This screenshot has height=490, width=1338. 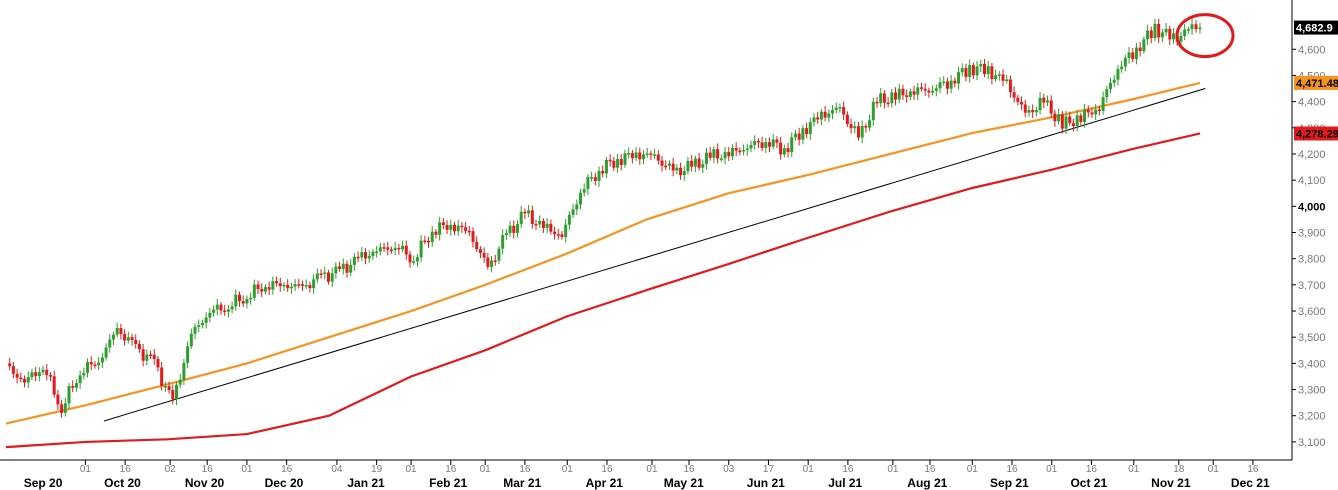 What do you see at coordinates (769, 469) in the screenshot?
I see `x-day-label: 17` at bounding box center [769, 469].